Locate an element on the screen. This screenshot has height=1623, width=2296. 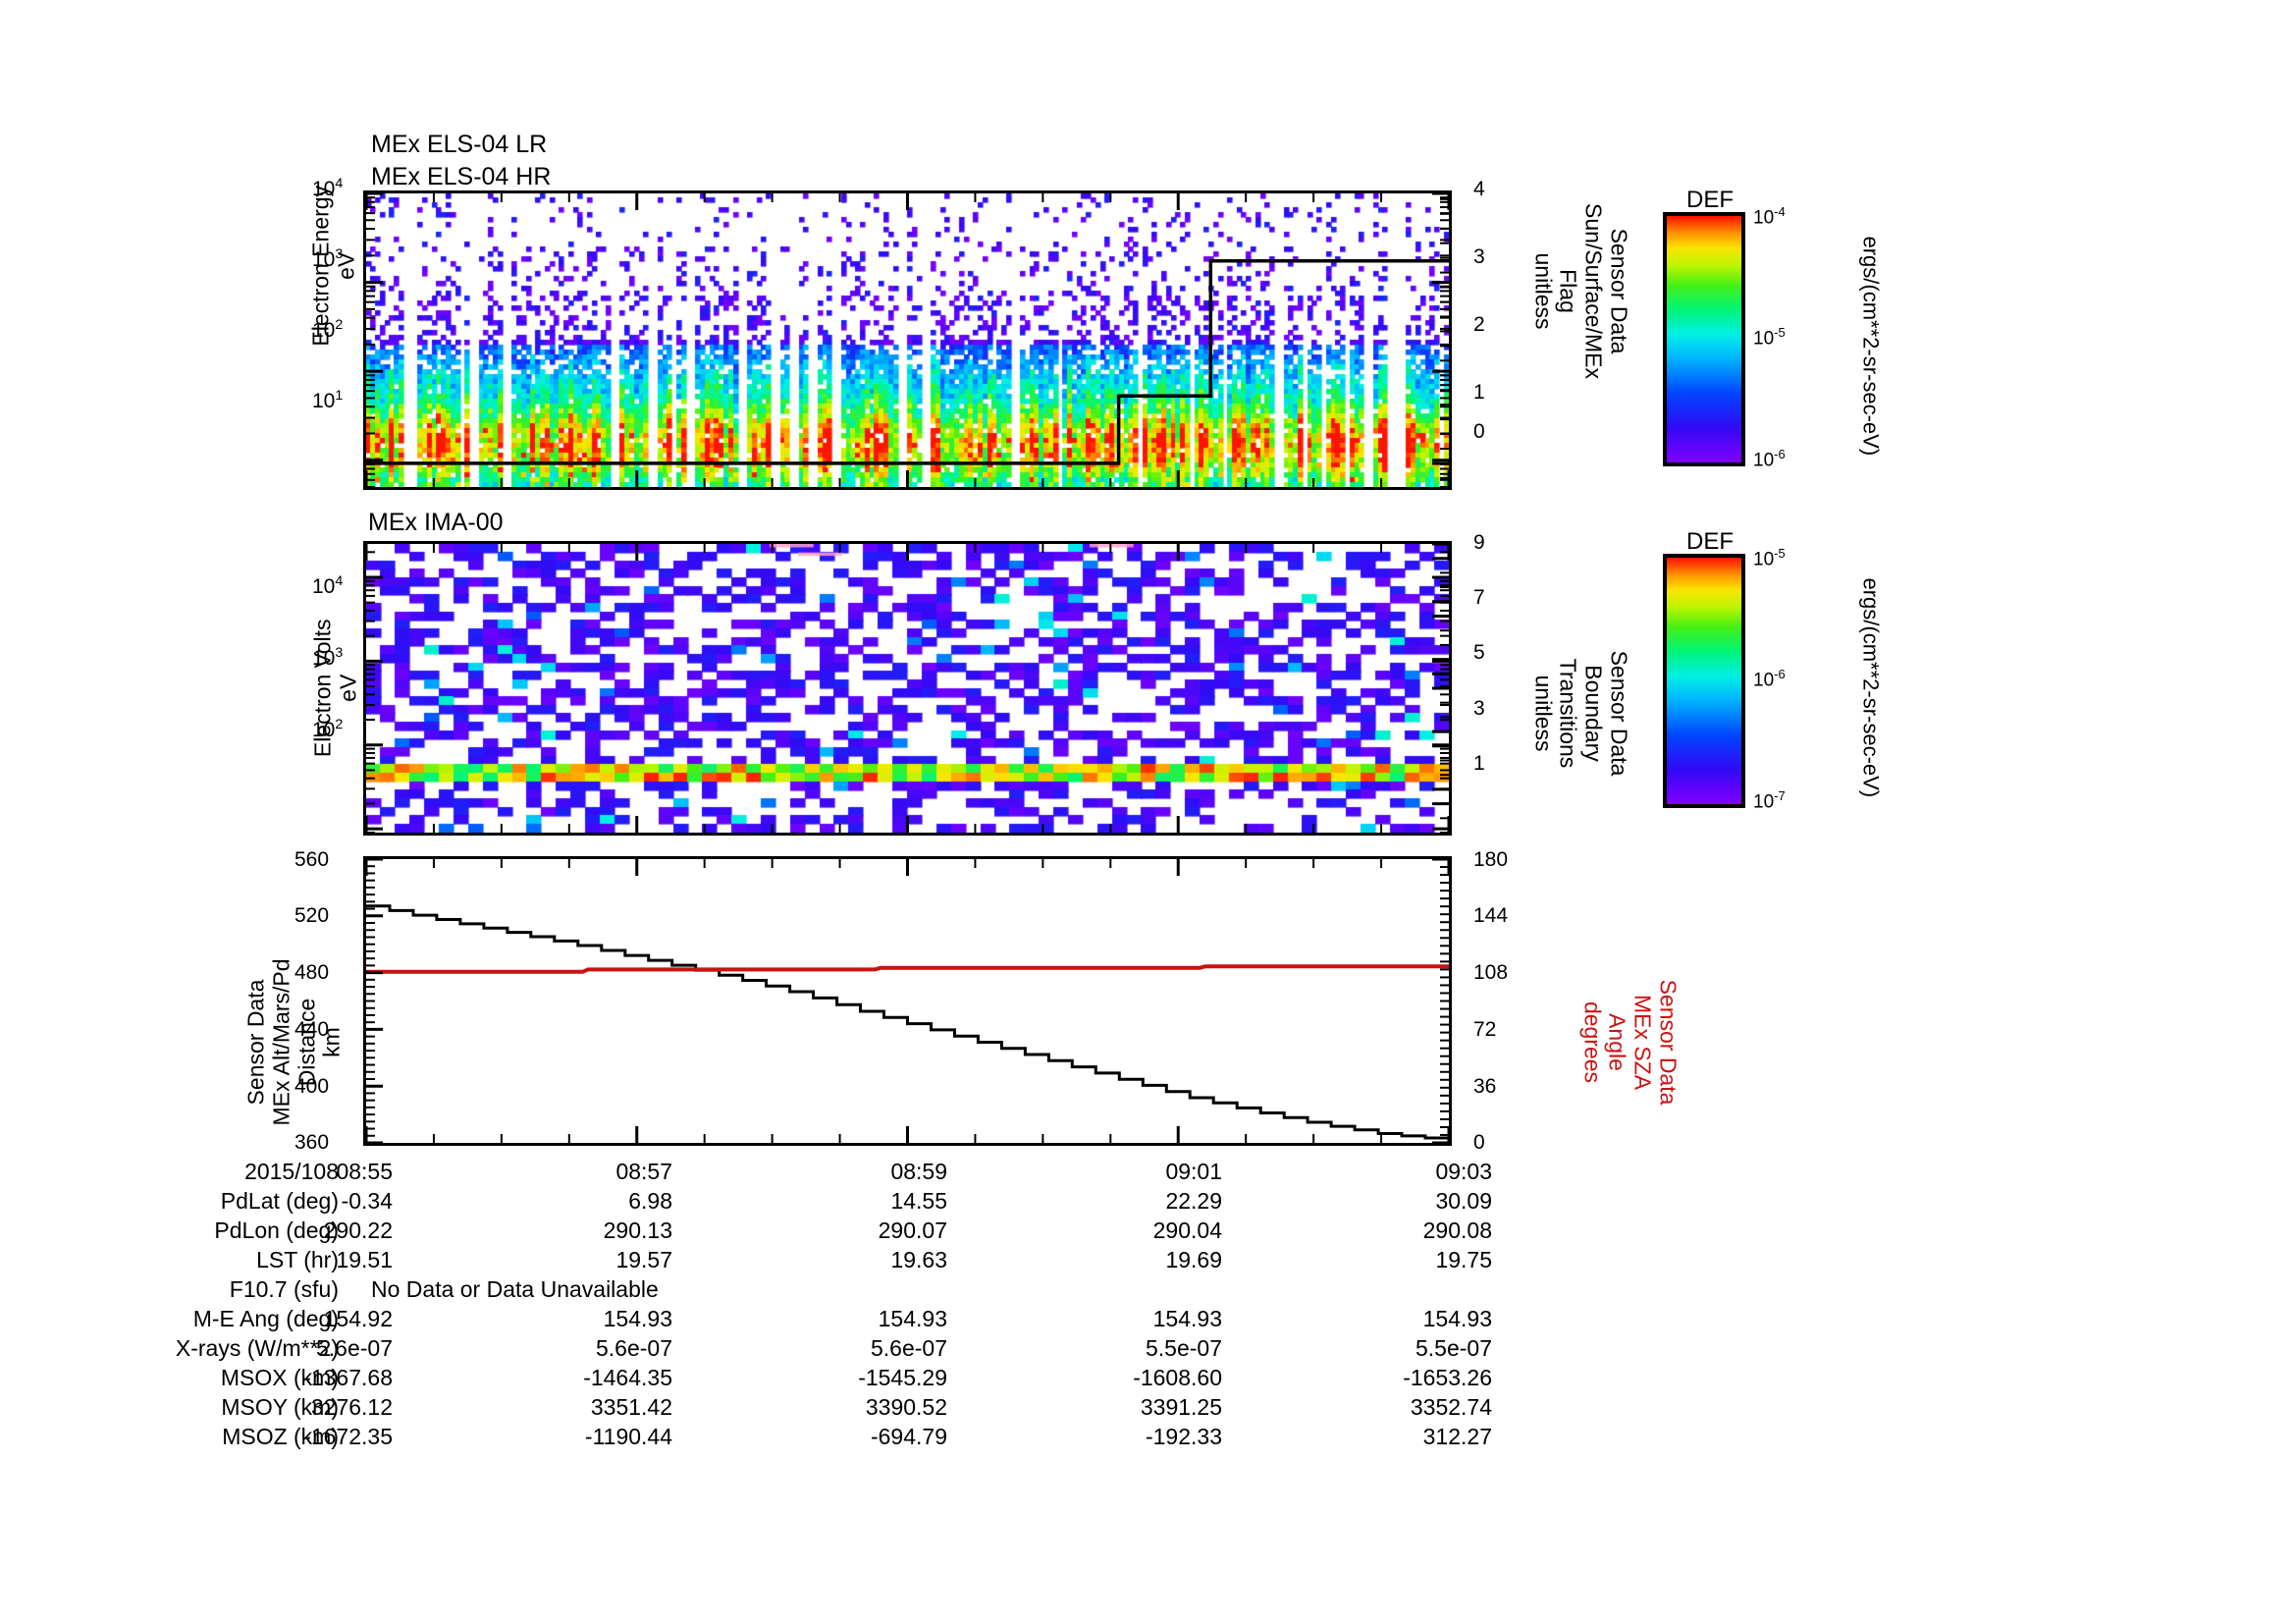
alt-ytick-480: 480 is located at coordinates (312, 972).